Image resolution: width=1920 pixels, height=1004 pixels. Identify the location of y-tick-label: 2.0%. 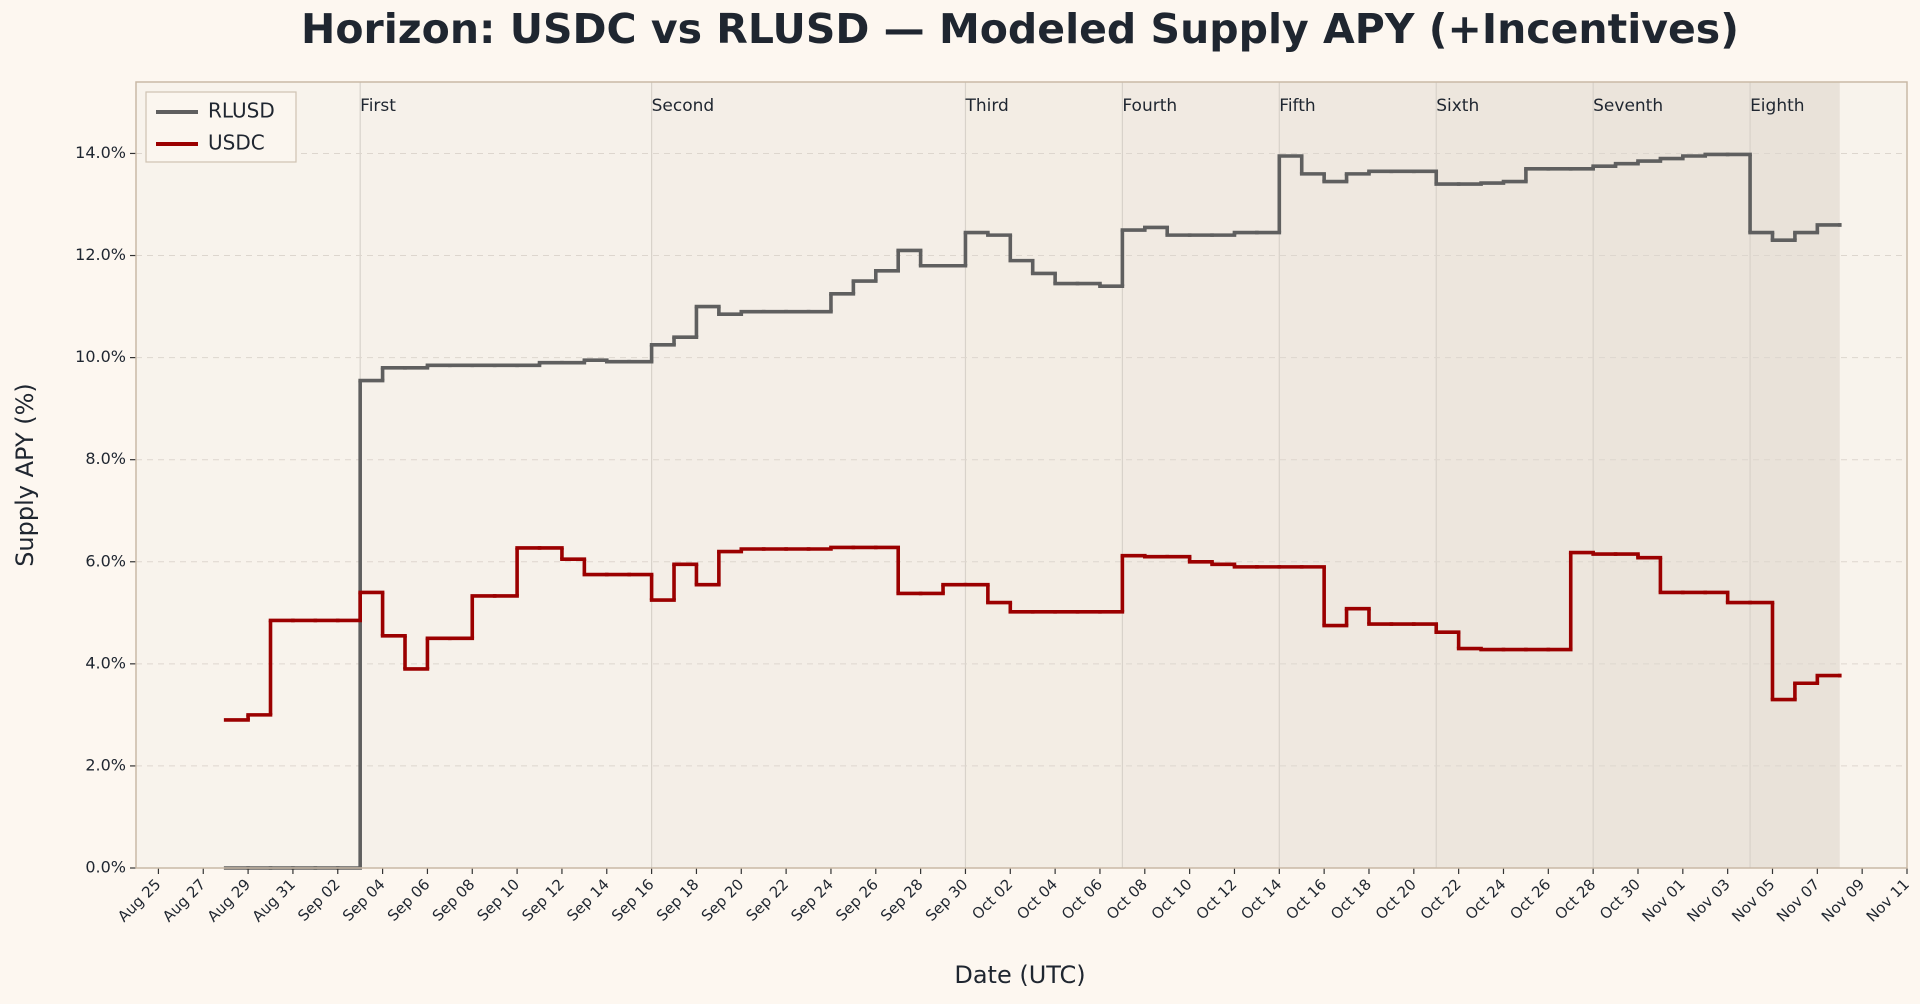
(105, 764).